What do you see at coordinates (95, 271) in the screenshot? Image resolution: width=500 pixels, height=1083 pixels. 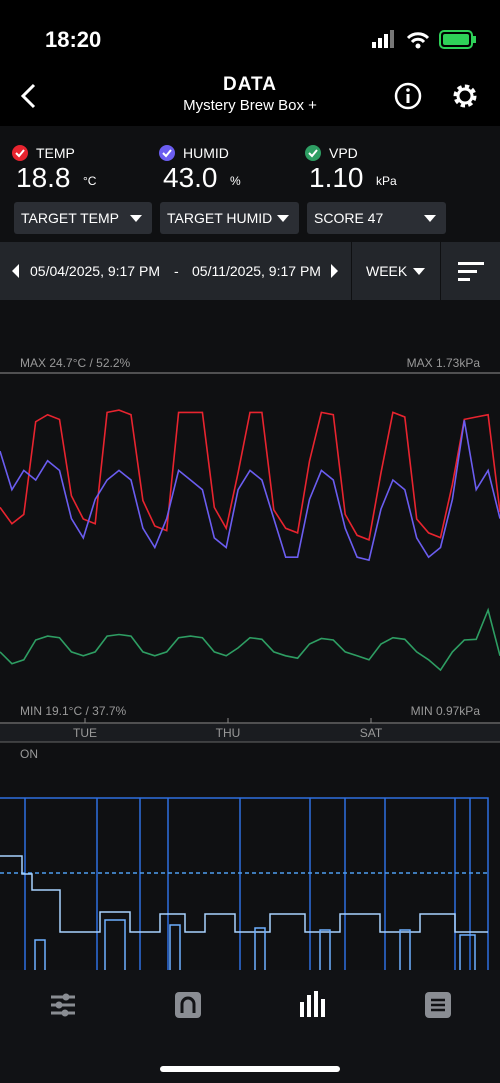 I see `date-start: 05/04/2025, 9:17 PM` at bounding box center [95, 271].